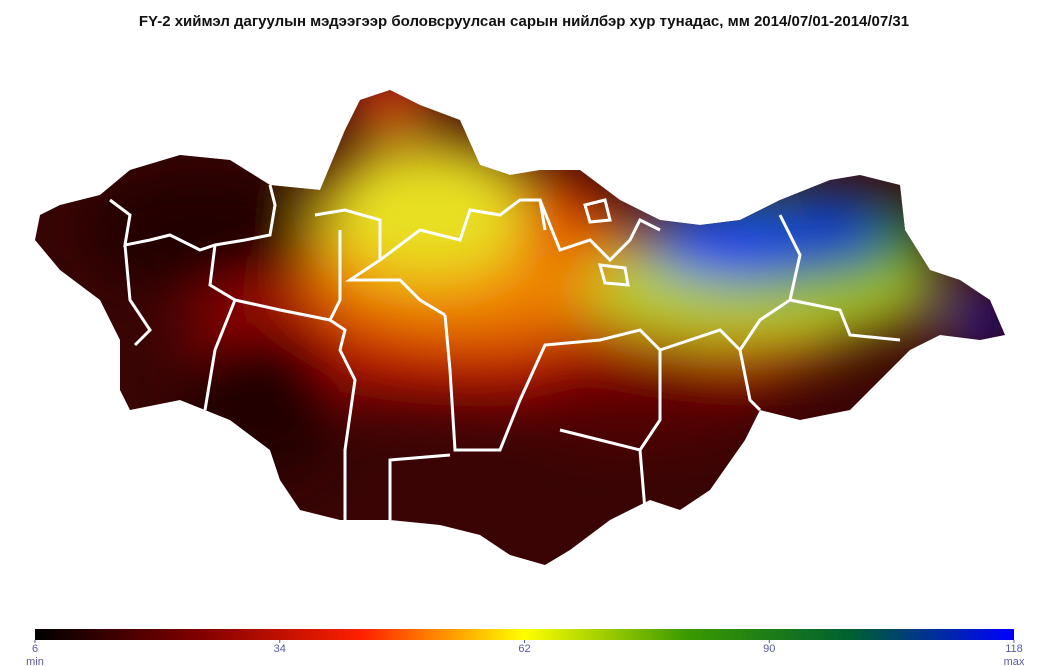 The image size is (1049, 666). Describe the element at coordinates (769, 649) in the screenshot. I see `colorbar-tick-label: 90` at that location.